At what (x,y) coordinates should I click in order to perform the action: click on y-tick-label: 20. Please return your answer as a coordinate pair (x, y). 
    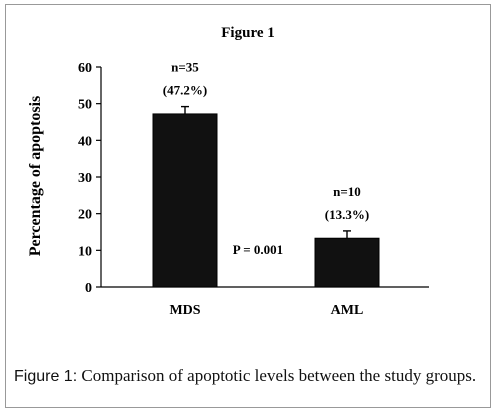
    Looking at the image, I should click on (85, 215).